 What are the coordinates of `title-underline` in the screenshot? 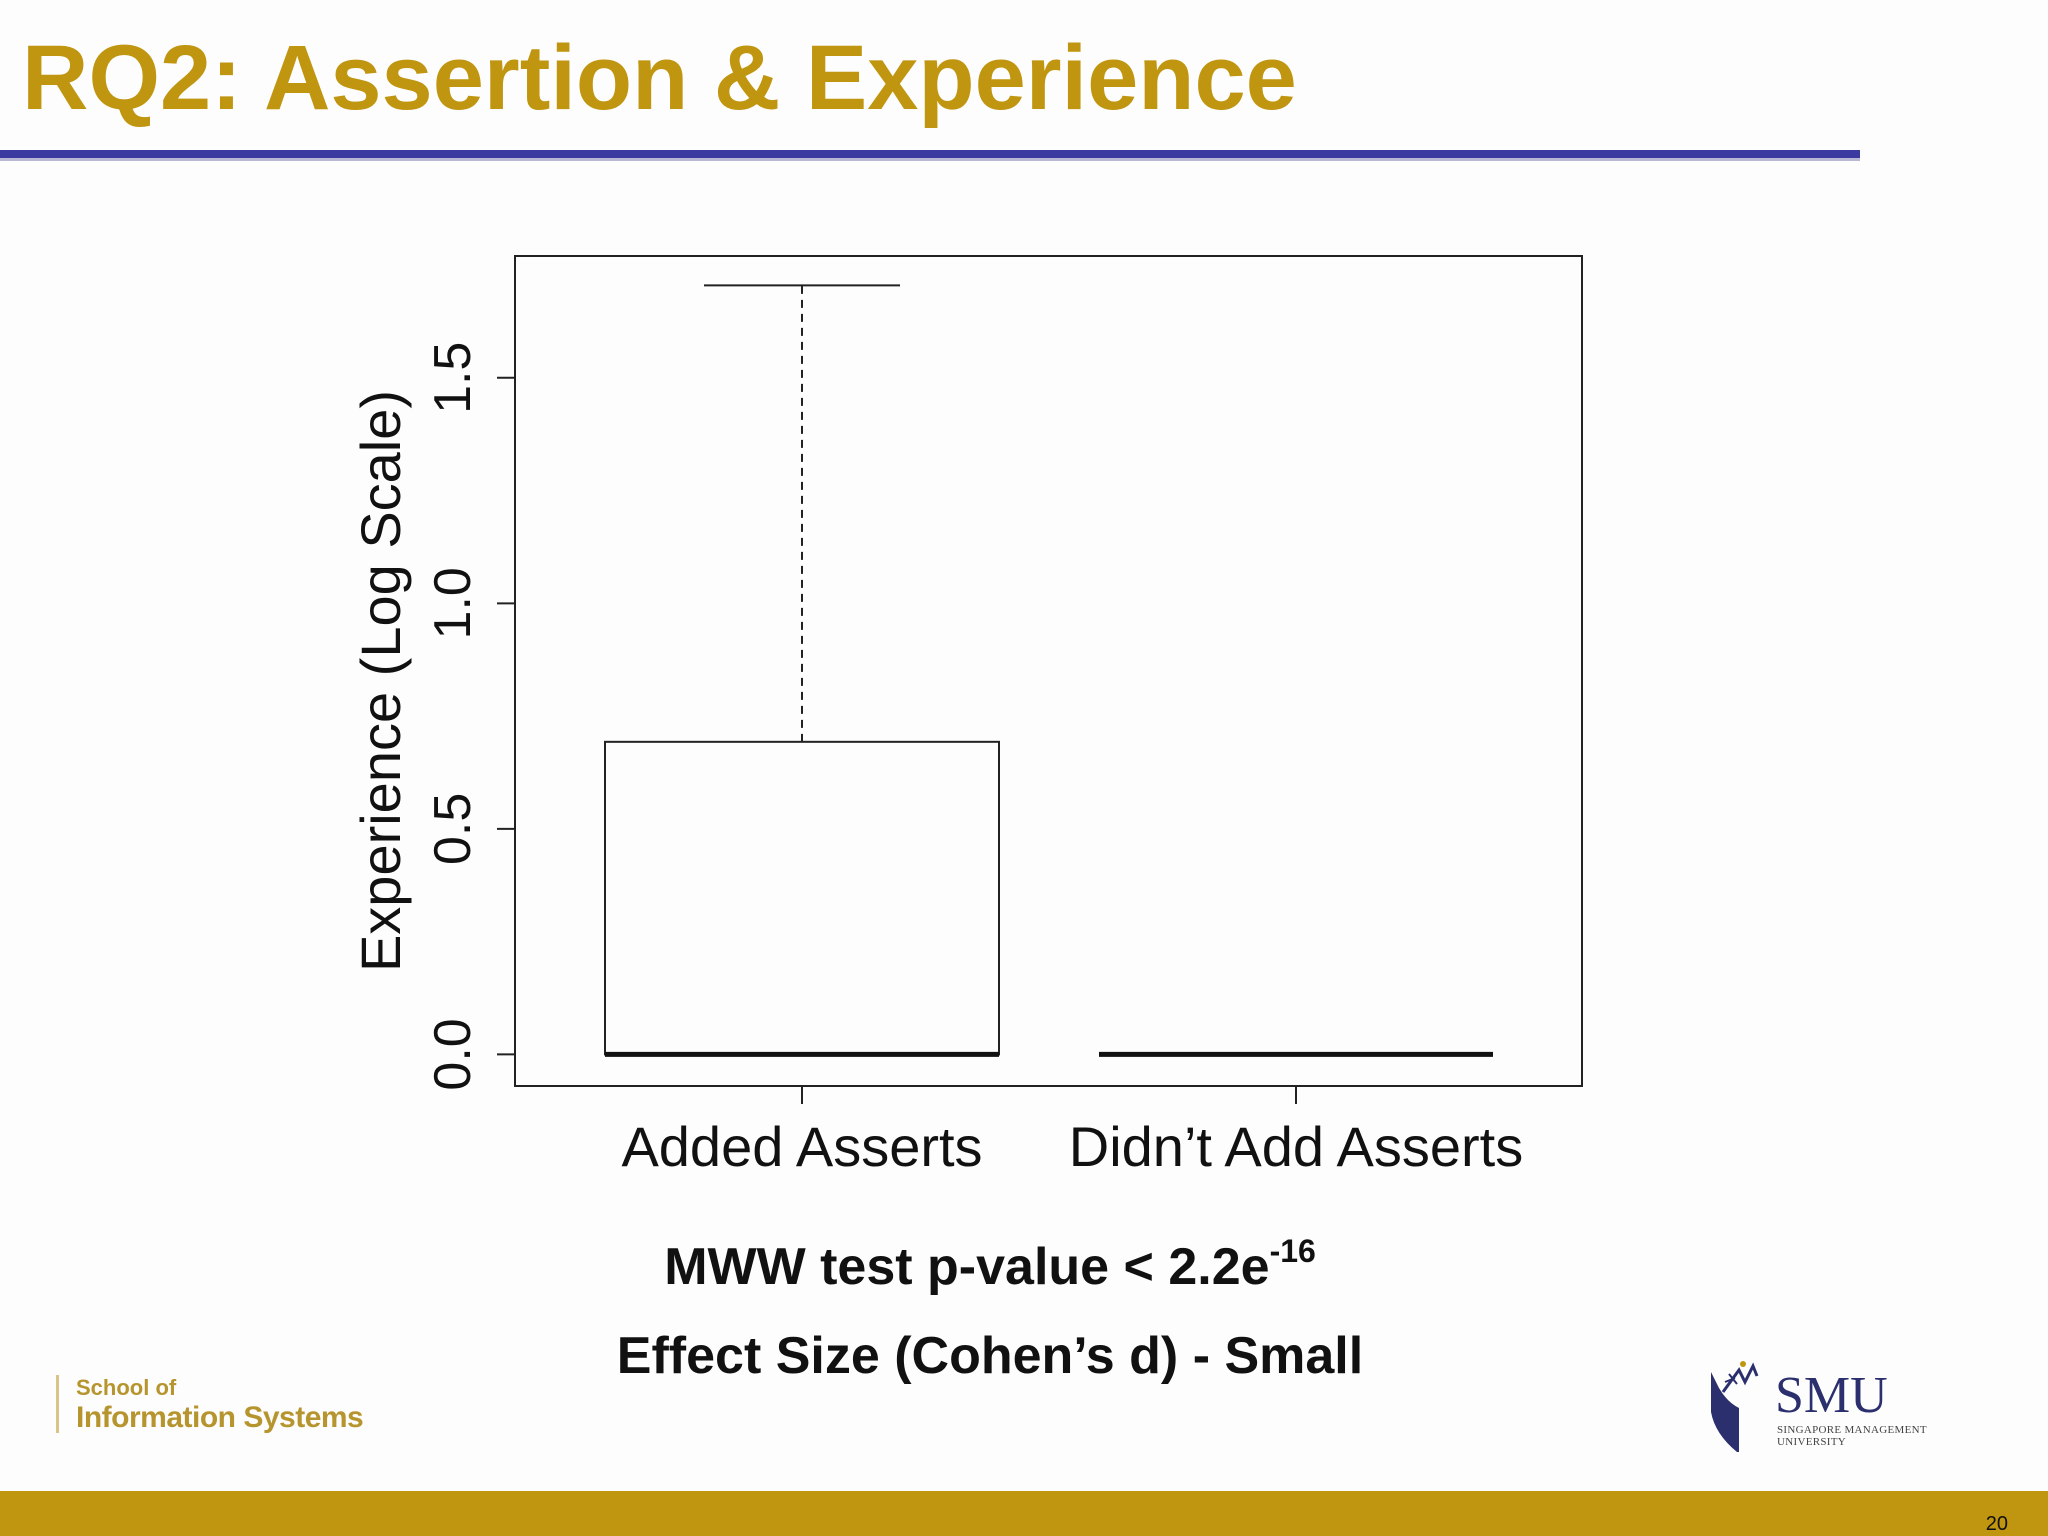 It's located at (930, 154).